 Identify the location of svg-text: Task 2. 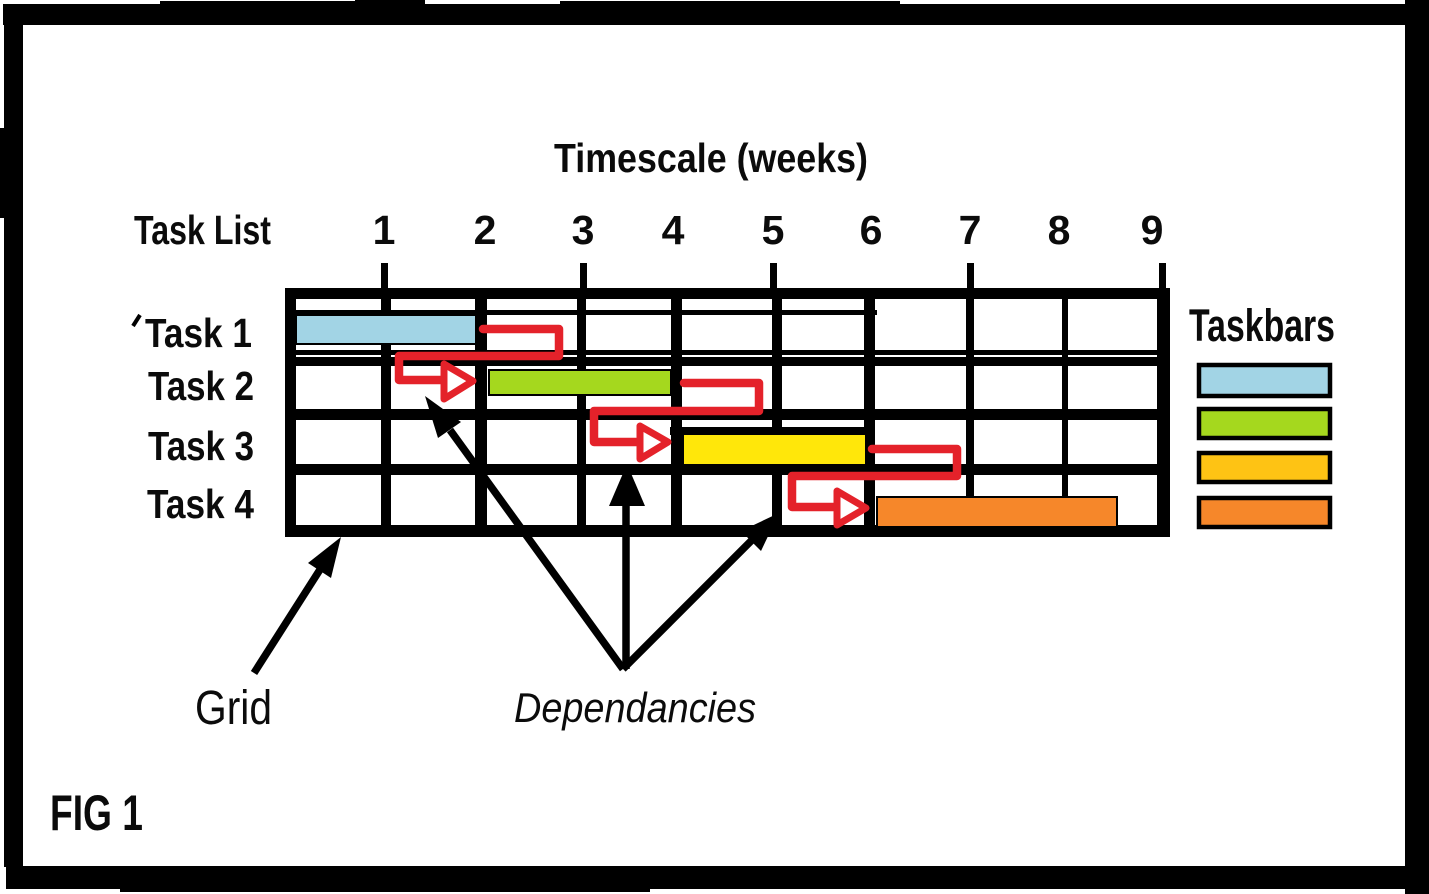
(201, 386).